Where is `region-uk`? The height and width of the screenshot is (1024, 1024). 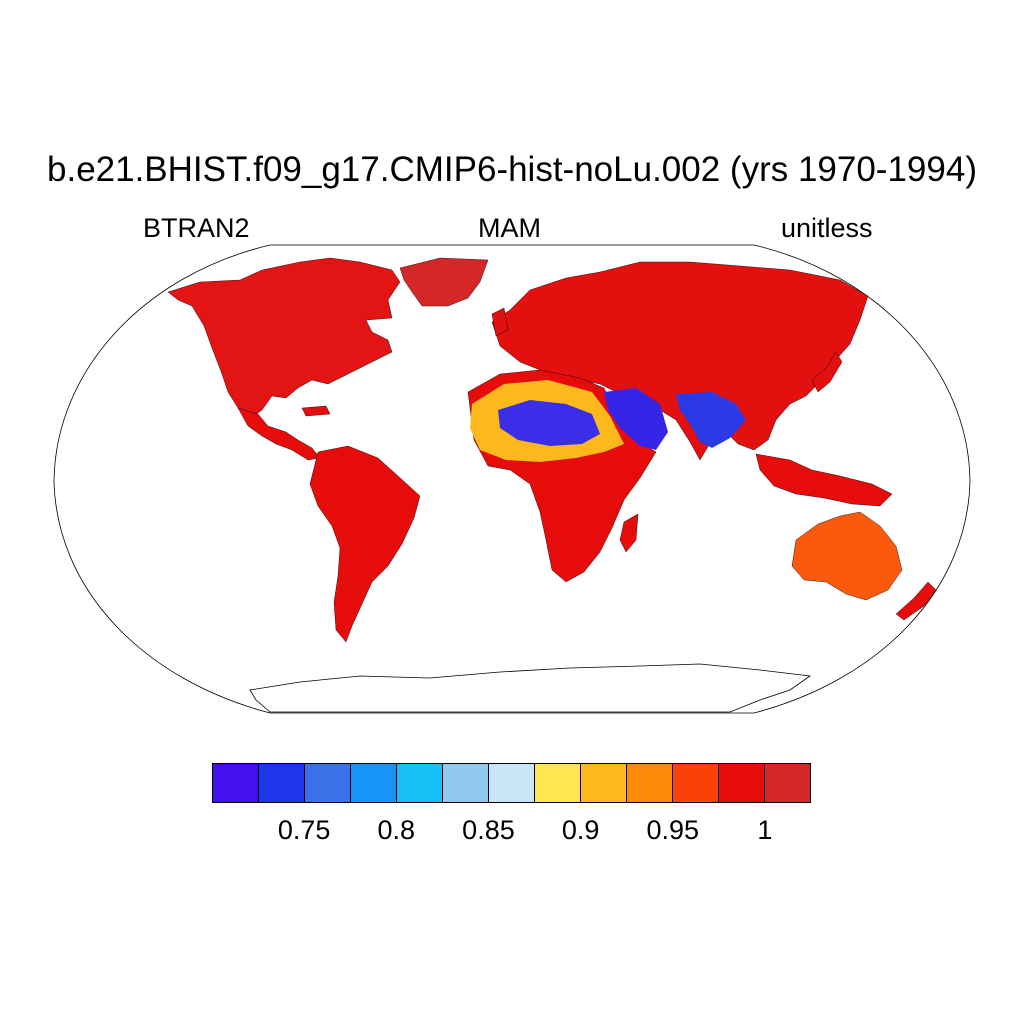 region-uk is located at coordinates (500, 322).